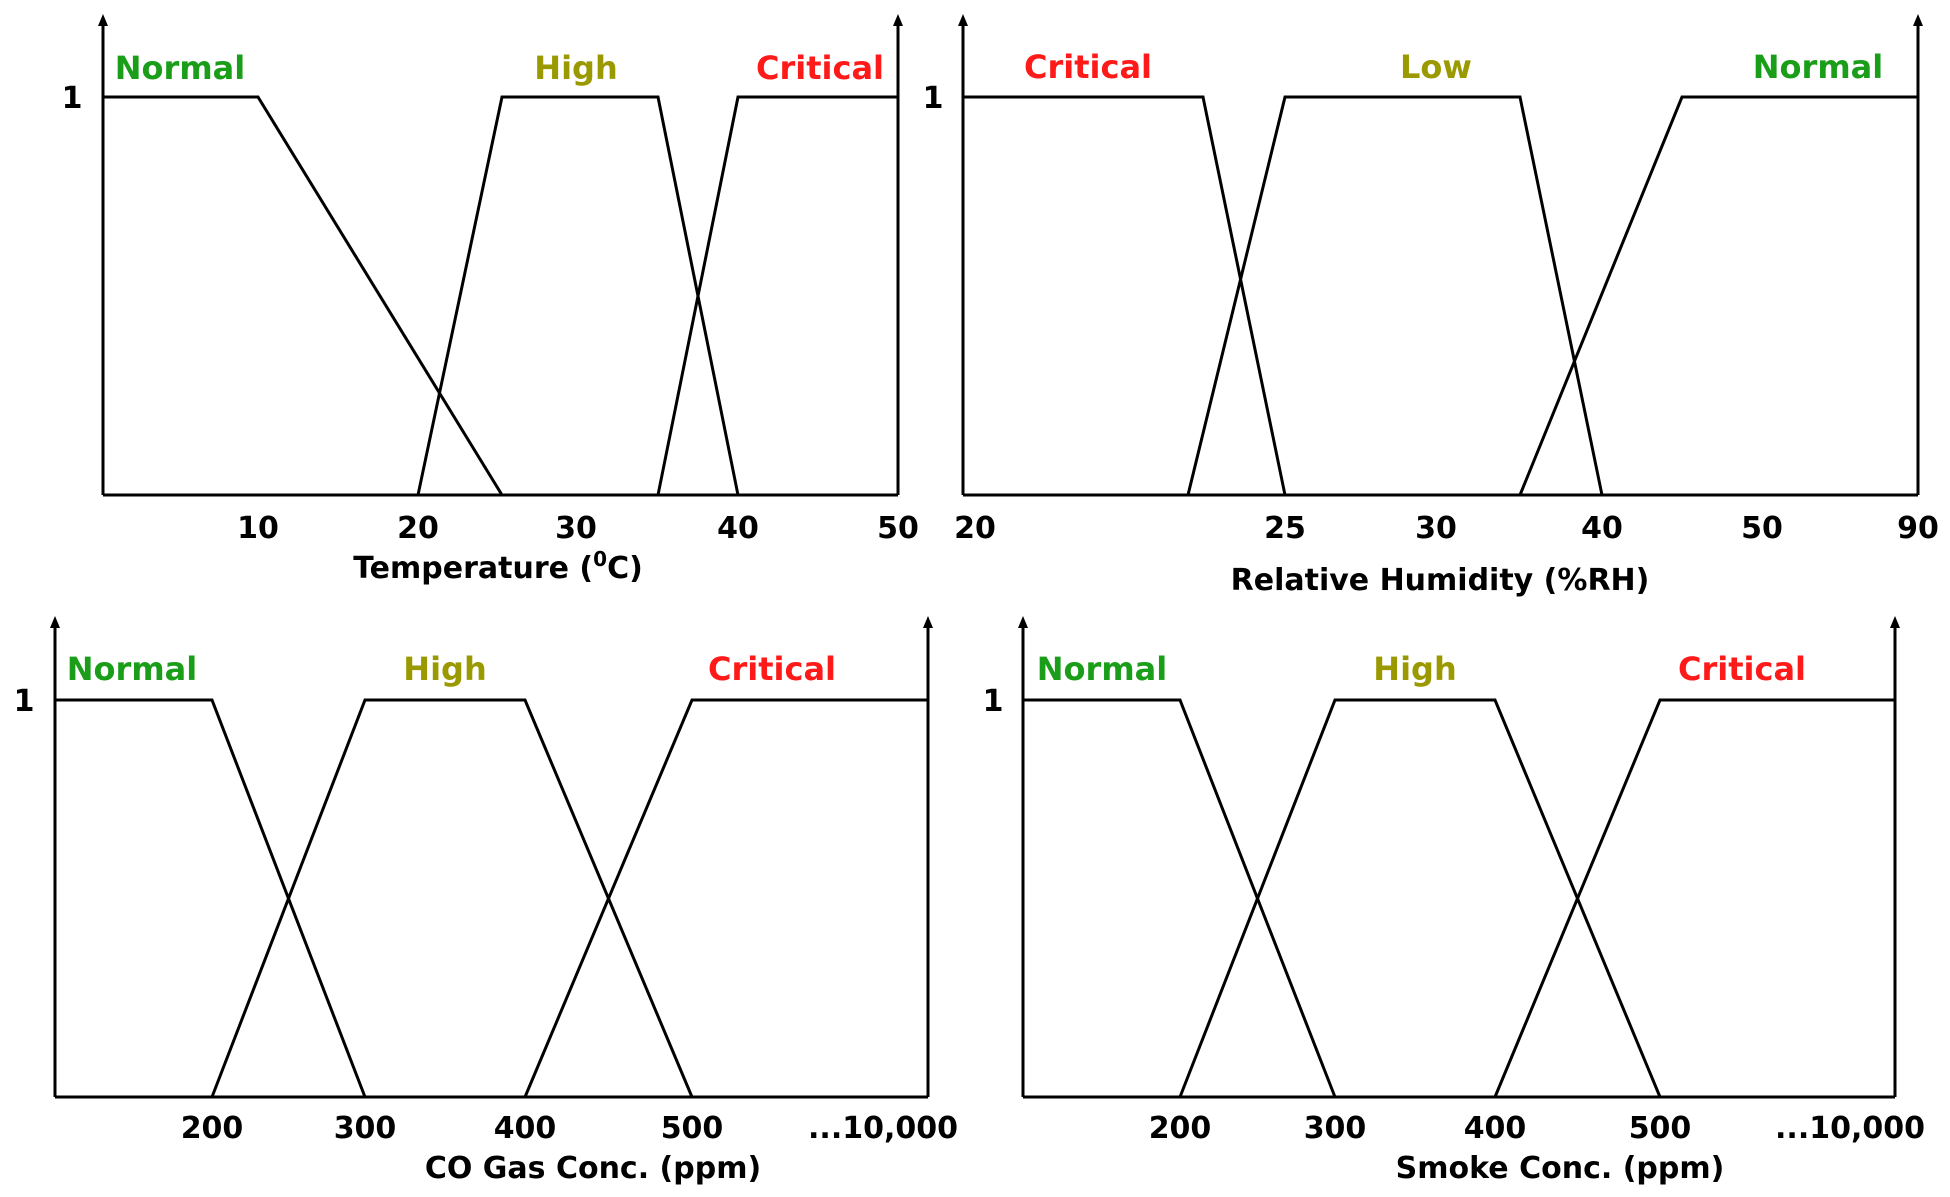 Image resolution: width=1950 pixels, height=1197 pixels. I want to click on series-label-low: Low, so click(1436, 67).